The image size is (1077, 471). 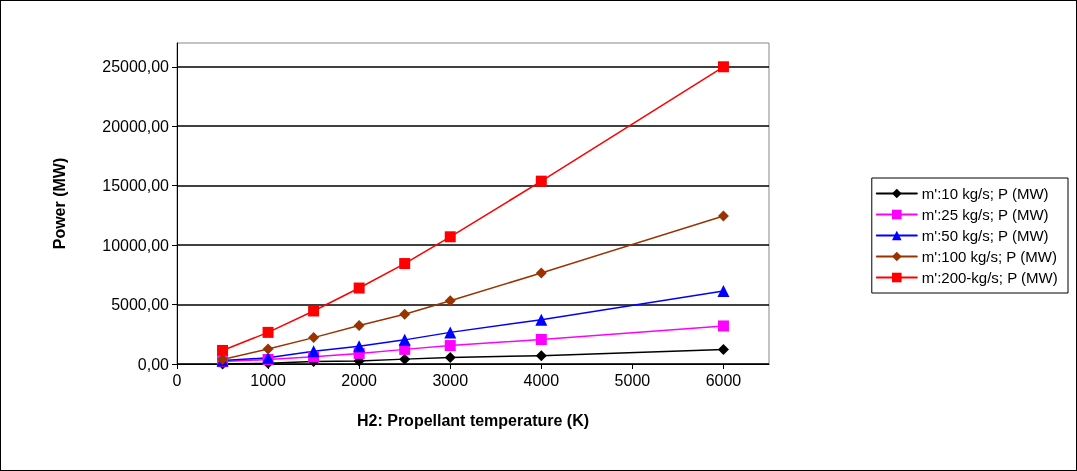 I want to click on legend-label: m':100 kg/s; P (MW), so click(x=989, y=256).